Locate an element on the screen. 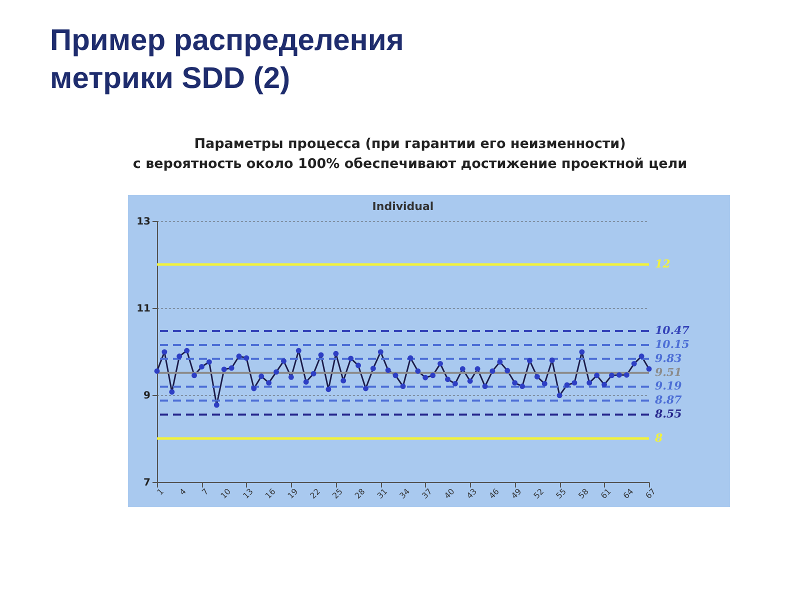  y-tick-label: 11 is located at coordinates (143, 309).